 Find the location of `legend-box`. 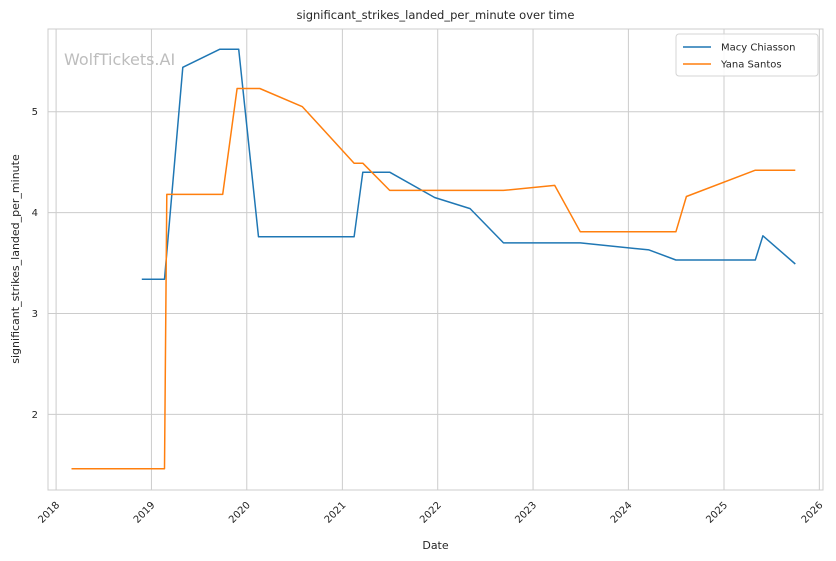

legend-box is located at coordinates (747, 55).